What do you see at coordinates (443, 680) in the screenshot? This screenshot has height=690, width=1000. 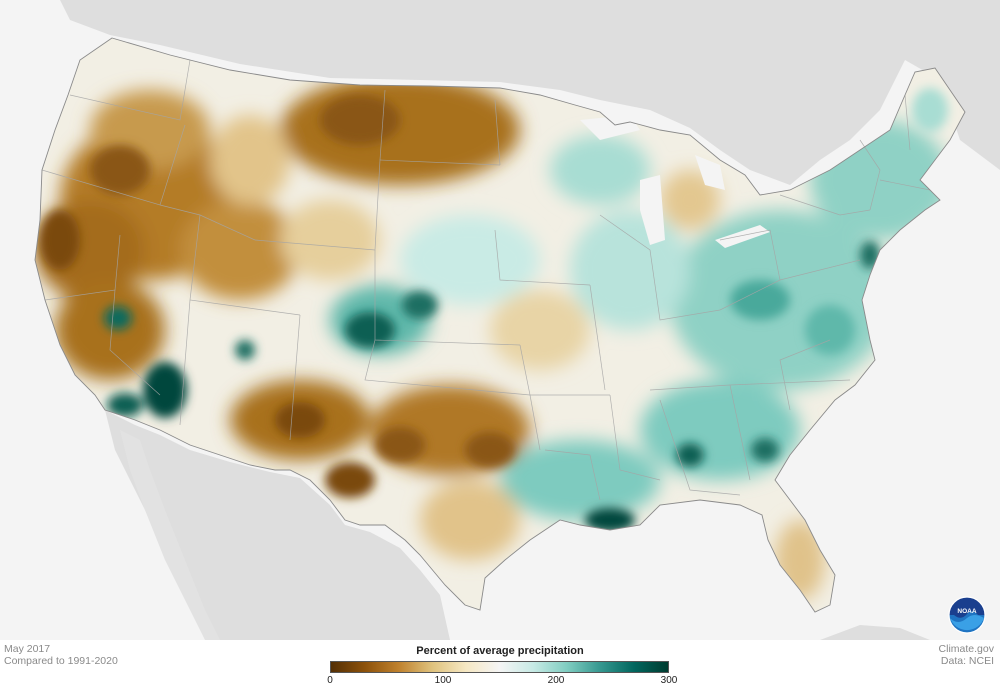 I see `legend-tick-100: 100` at bounding box center [443, 680].